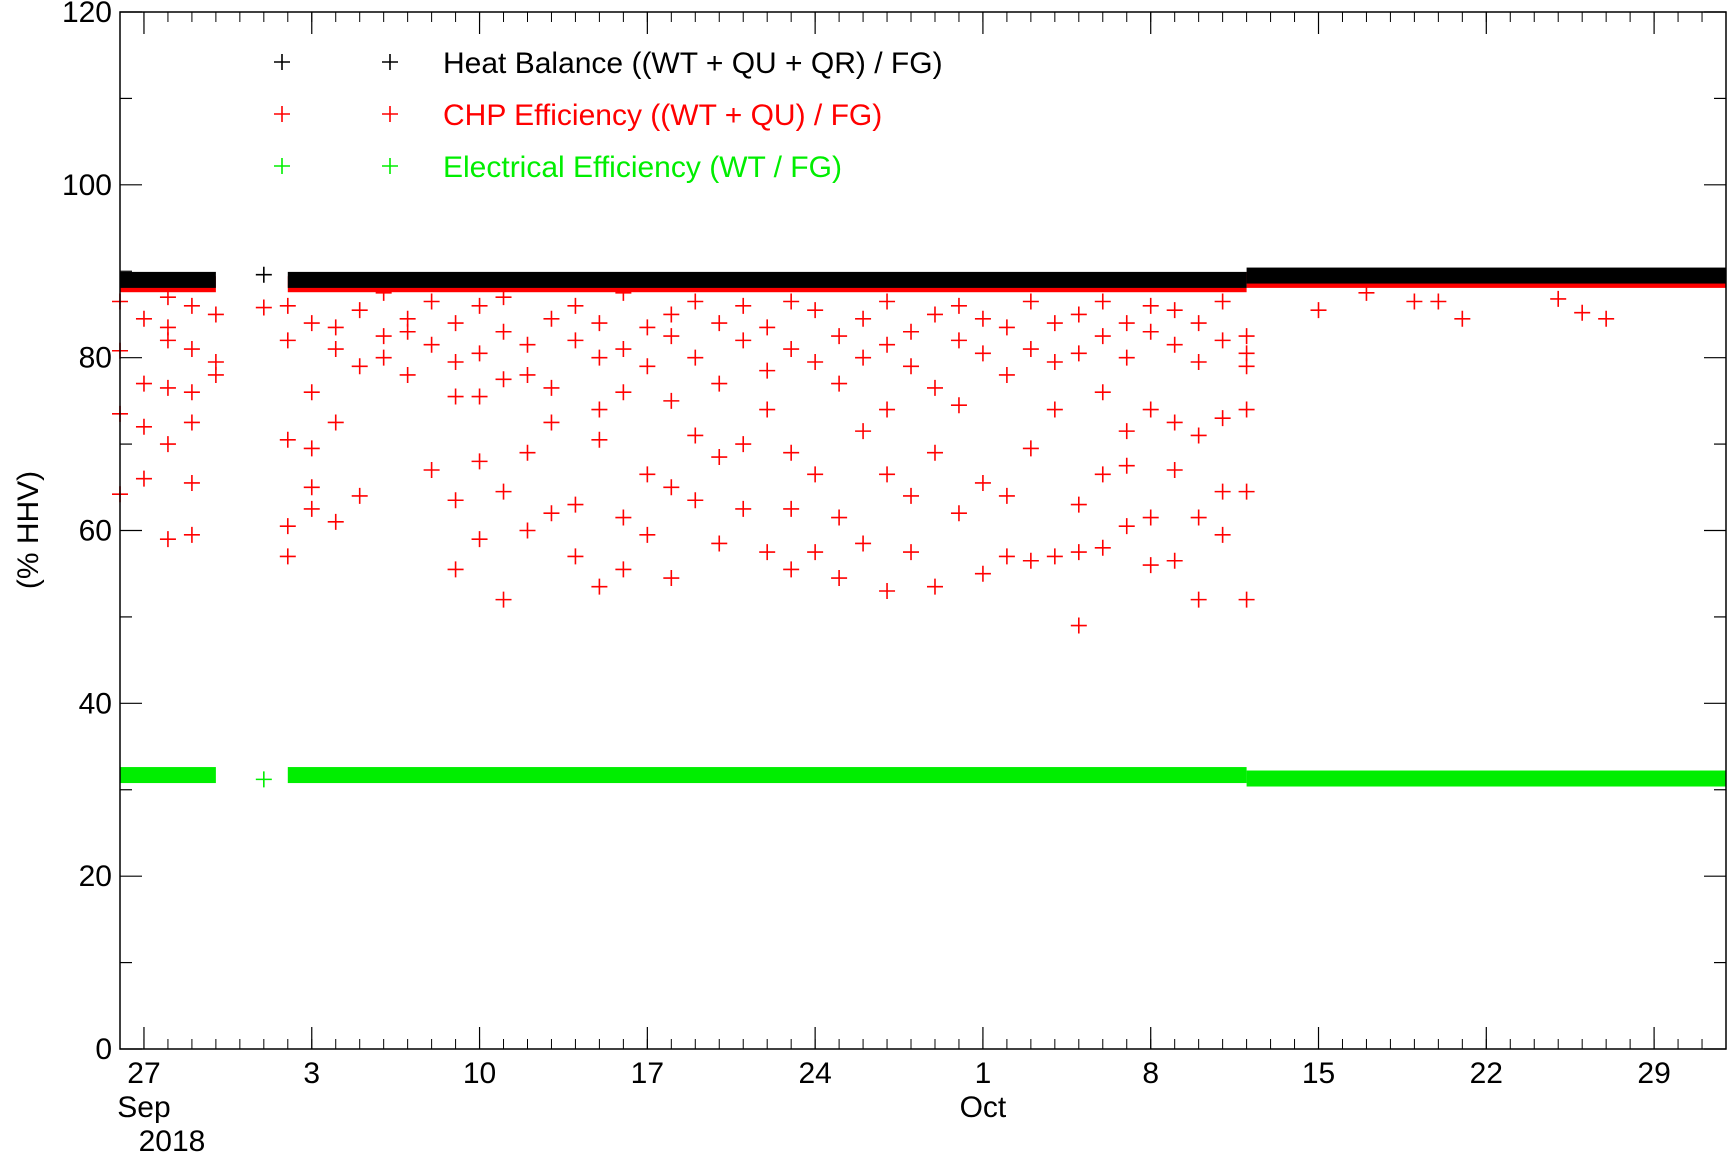 This screenshot has width=1732, height=1155. What do you see at coordinates (642, 167) in the screenshot?
I see `legend-label: Electrical Efficiency (WT / FG)` at bounding box center [642, 167].